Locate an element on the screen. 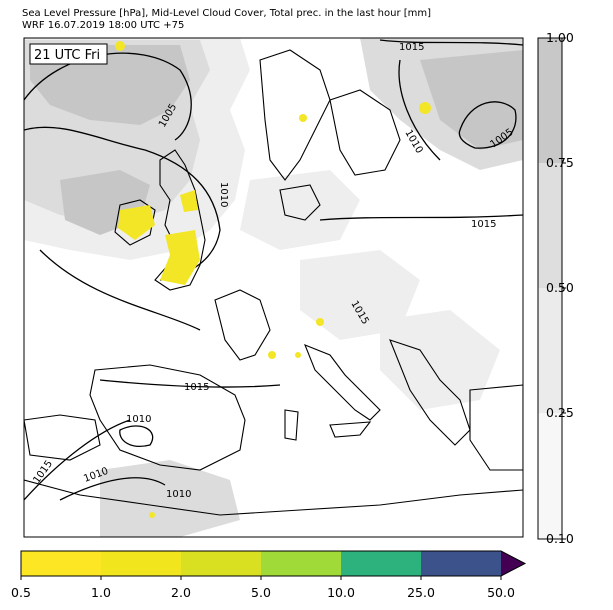  precip-colorbar-frame is located at coordinates (273, 563).